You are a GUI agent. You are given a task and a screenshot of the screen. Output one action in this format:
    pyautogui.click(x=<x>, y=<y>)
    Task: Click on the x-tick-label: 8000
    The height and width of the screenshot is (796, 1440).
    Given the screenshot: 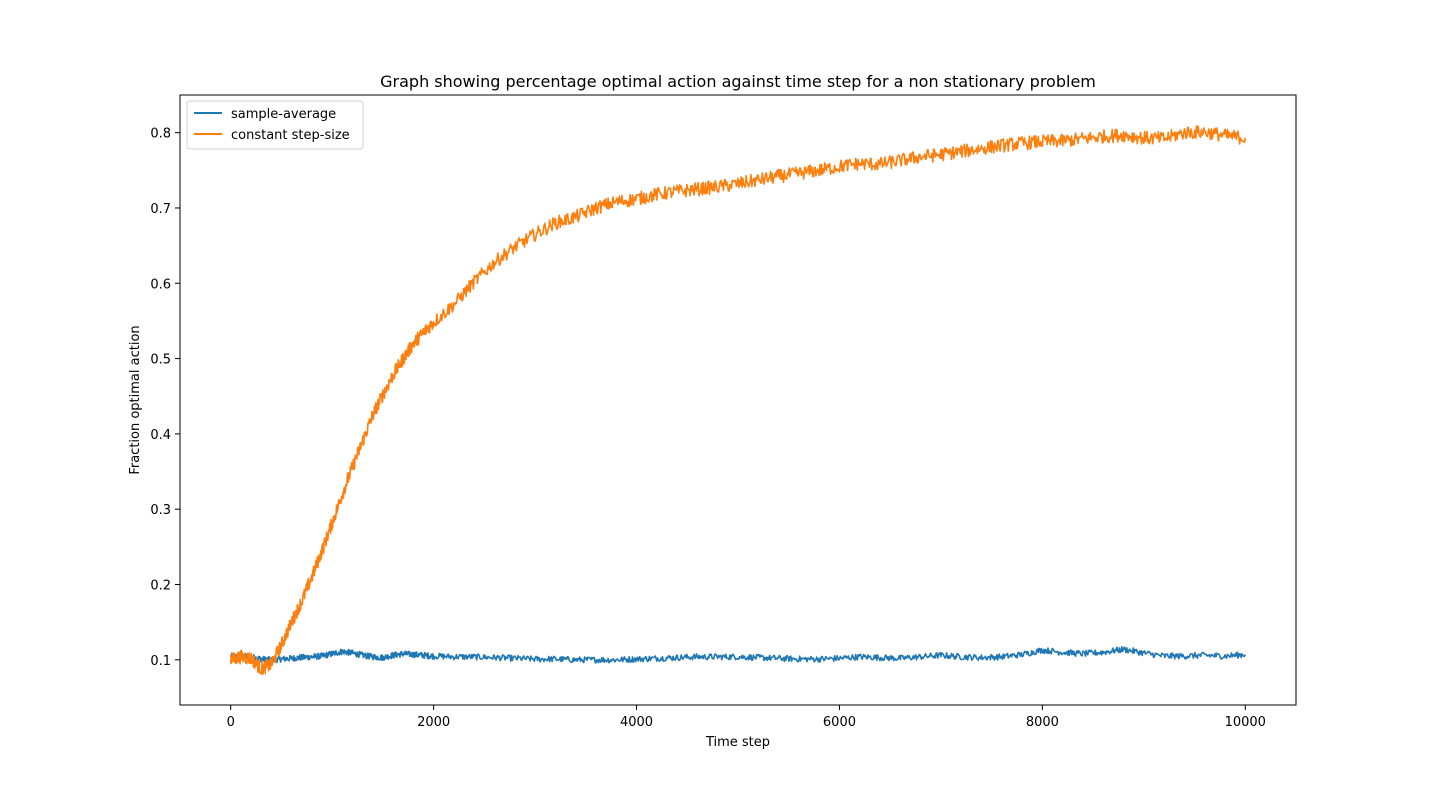 What is the action you would take?
    pyautogui.click(x=1042, y=722)
    